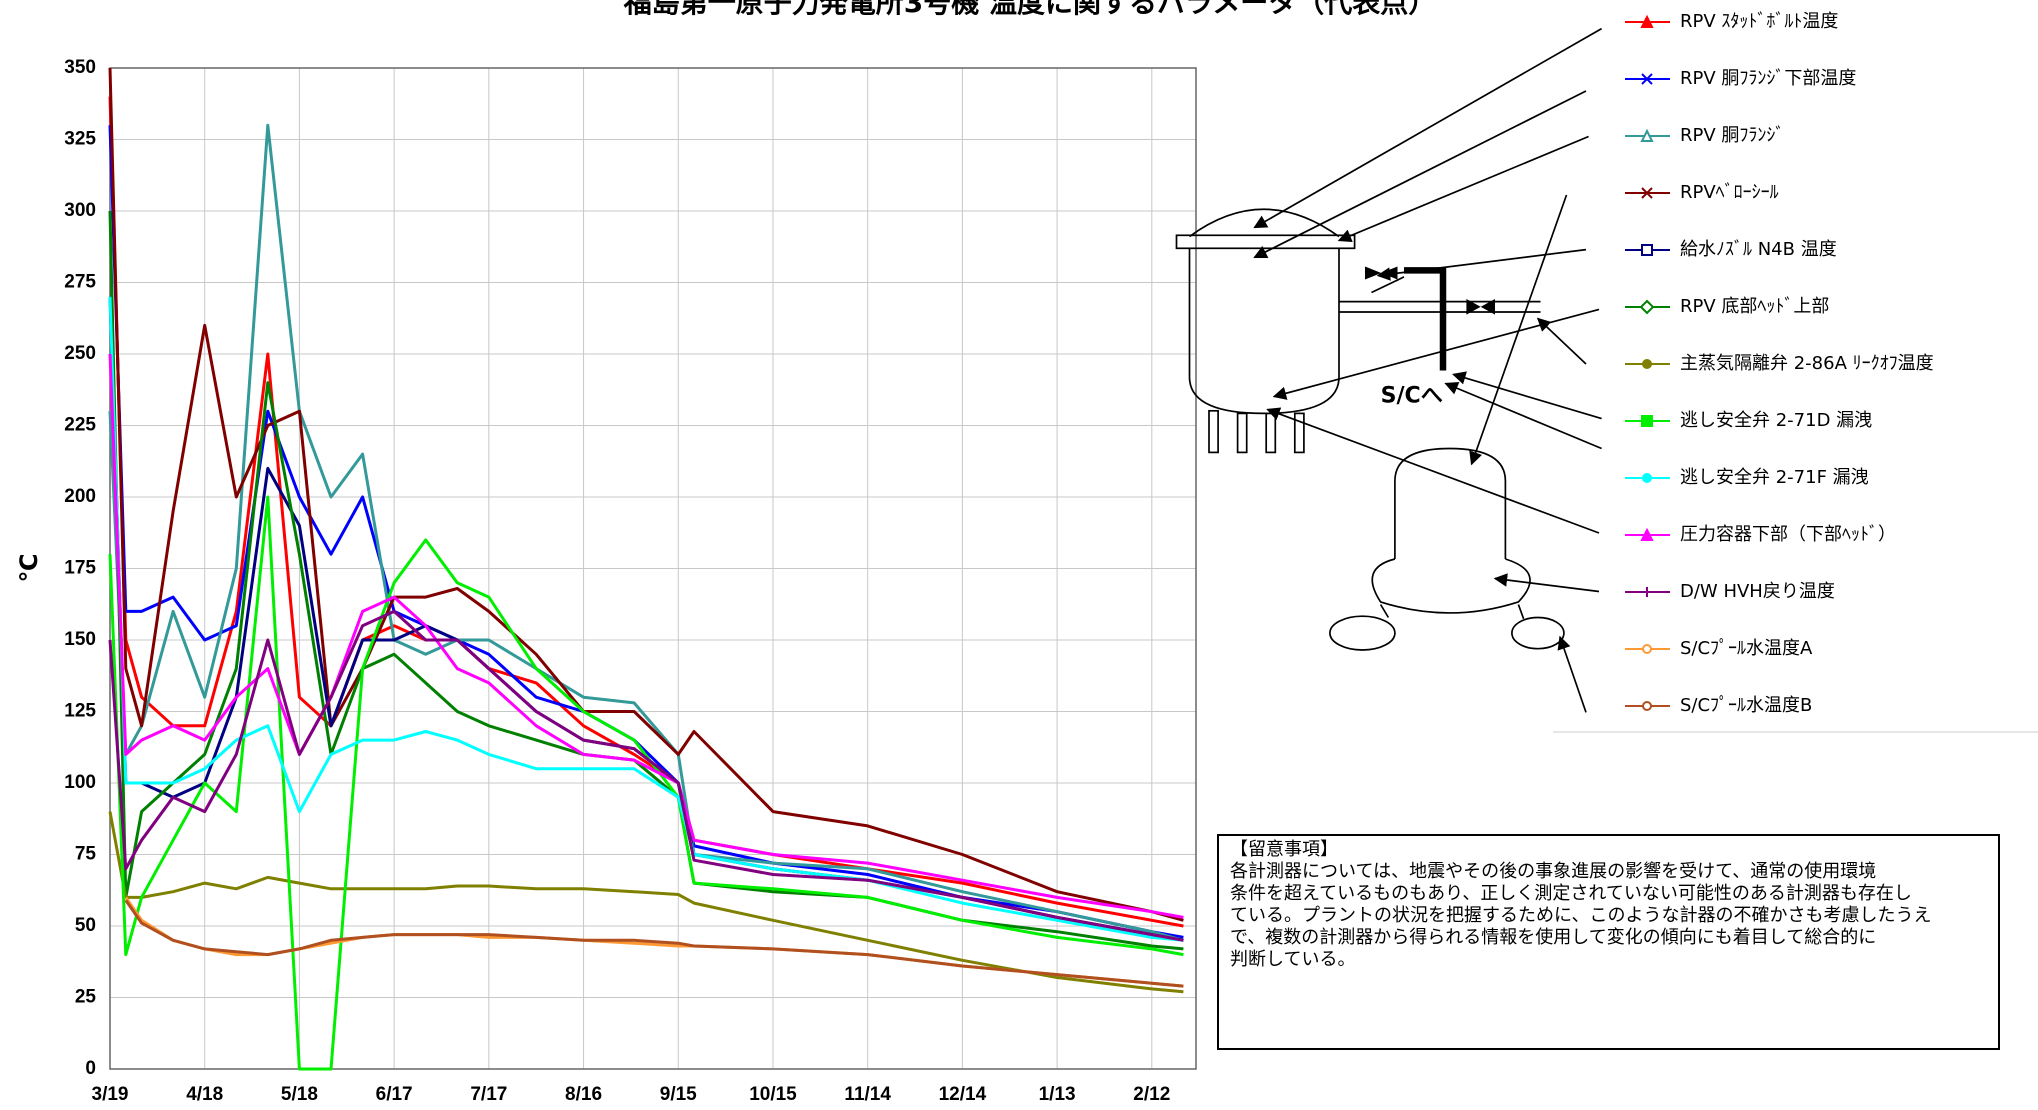 The width and height of the screenshot is (2038, 1110). What do you see at coordinates (80, 639) in the screenshot?
I see `y-tick-label: 150` at bounding box center [80, 639].